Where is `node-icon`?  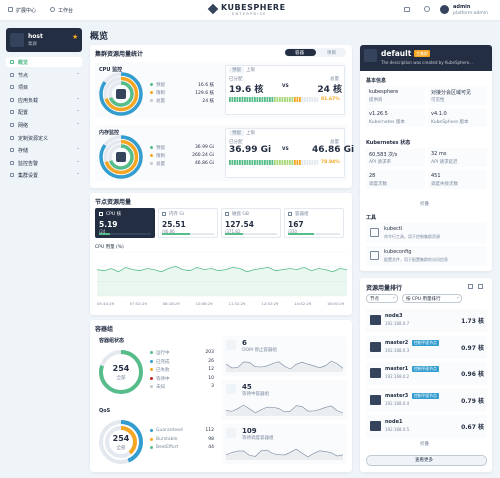
node-icon is located at coordinates (375, 426).